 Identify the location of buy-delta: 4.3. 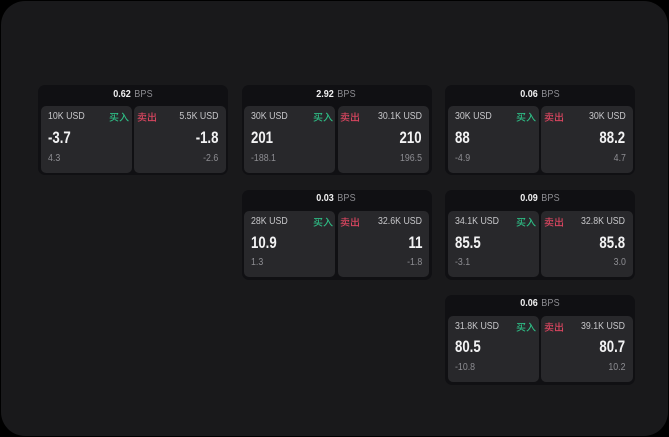
(53, 158).